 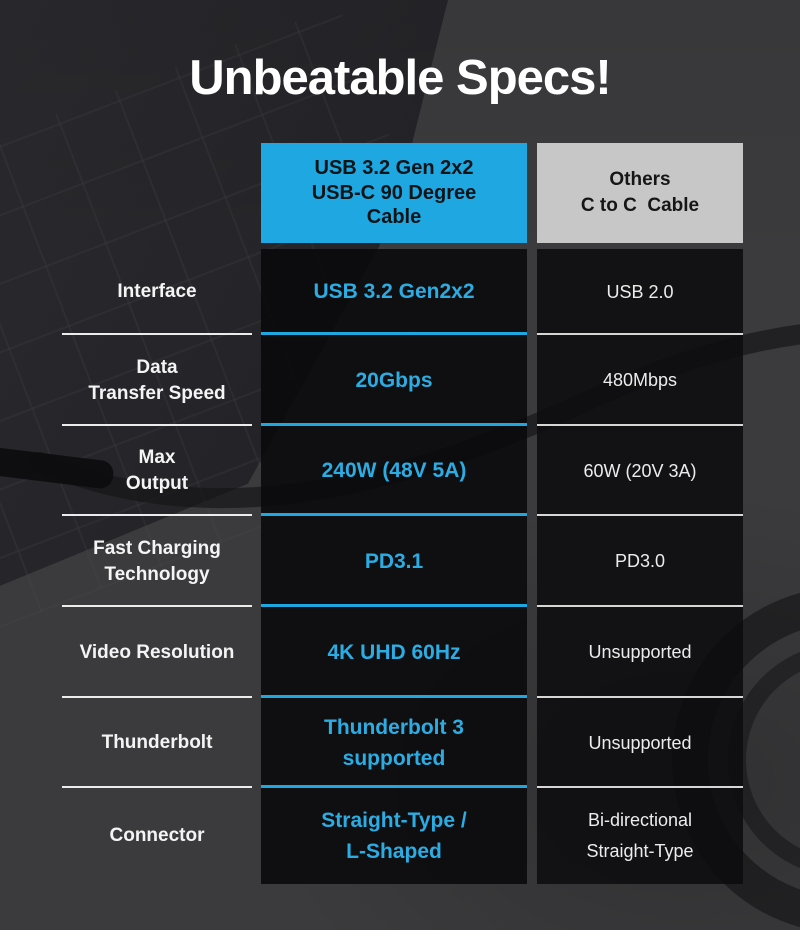 I want to click on spec-label: Interface, so click(x=157, y=292).